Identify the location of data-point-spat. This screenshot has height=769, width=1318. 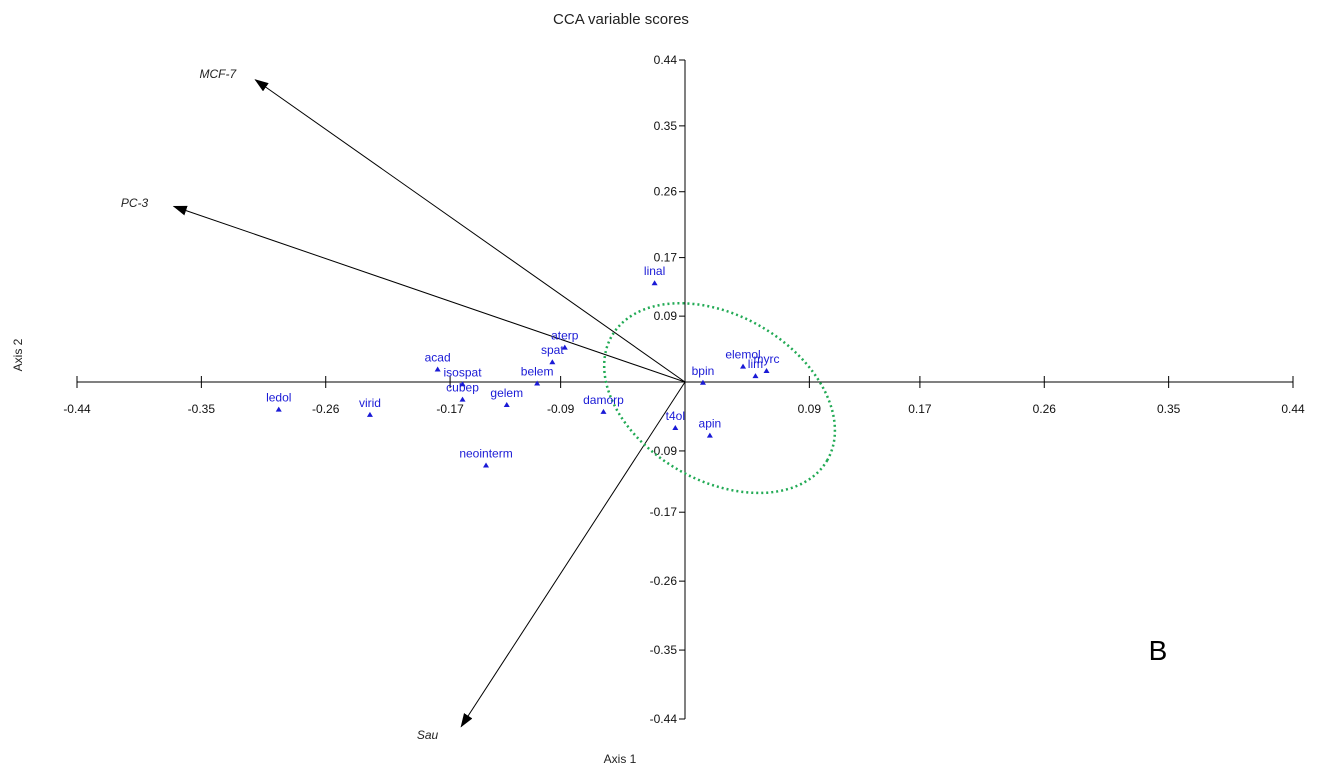
(552, 362).